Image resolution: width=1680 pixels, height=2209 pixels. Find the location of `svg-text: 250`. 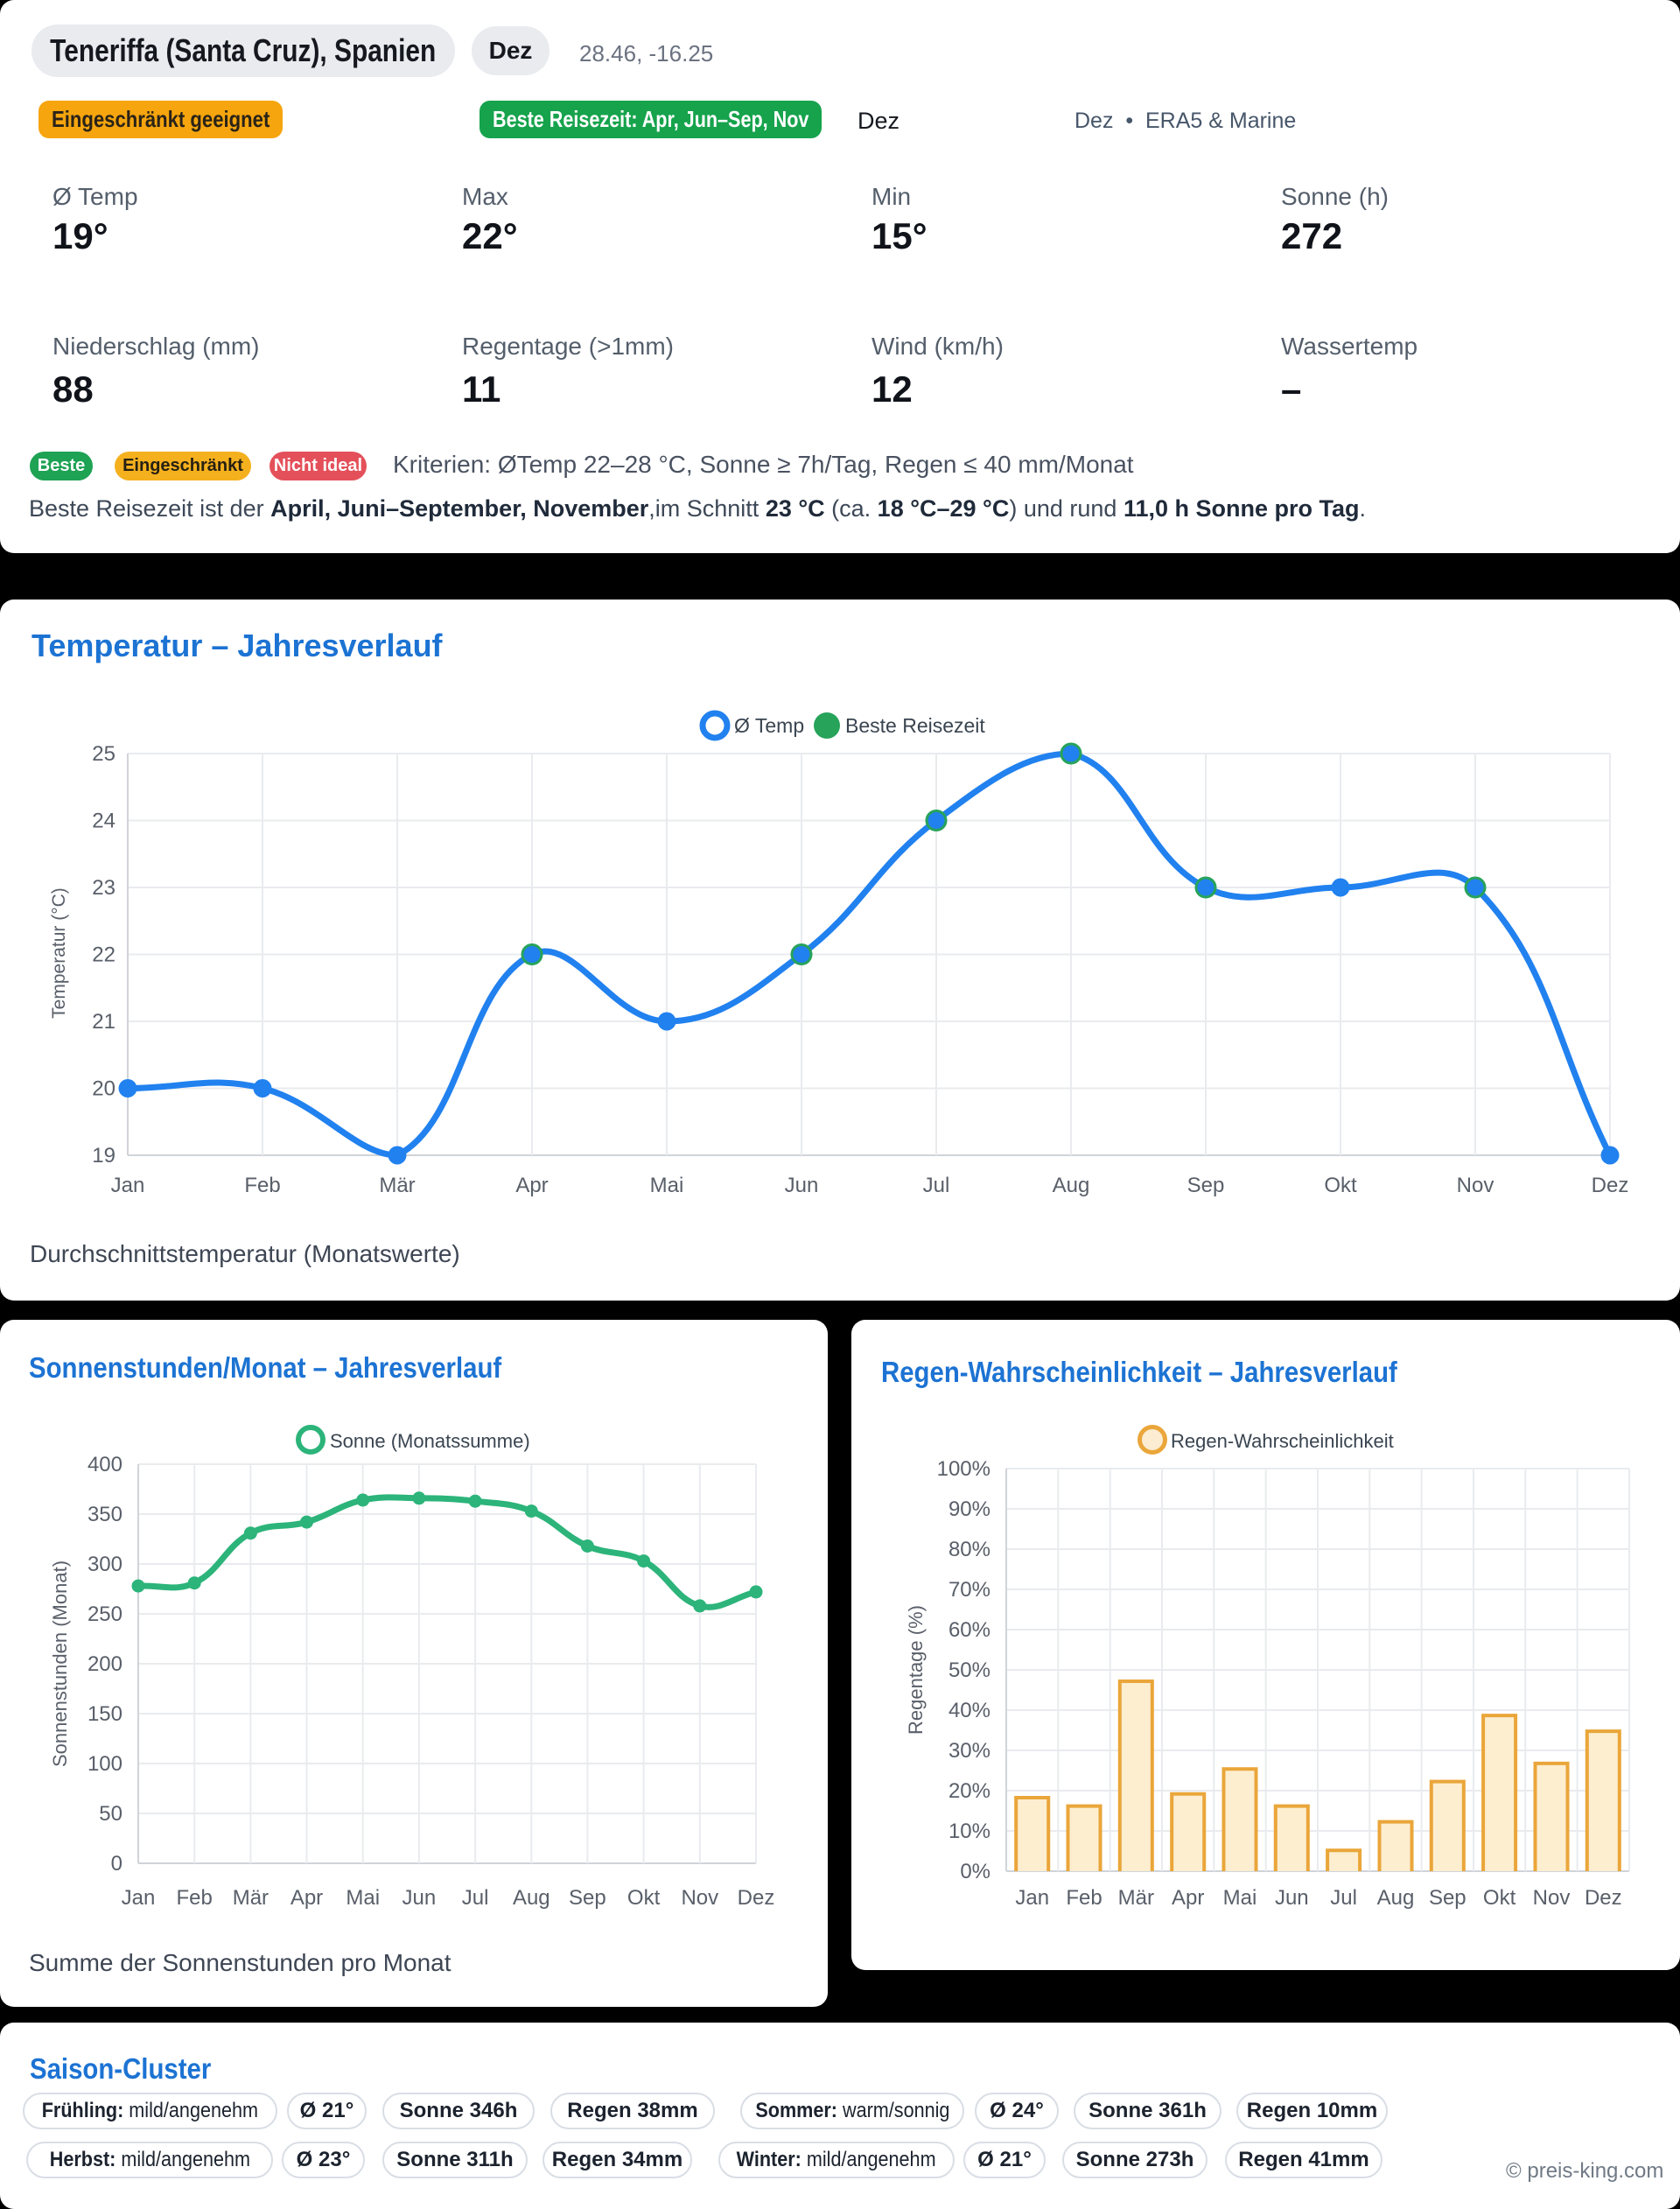

svg-text: 250 is located at coordinates (105, 1614).